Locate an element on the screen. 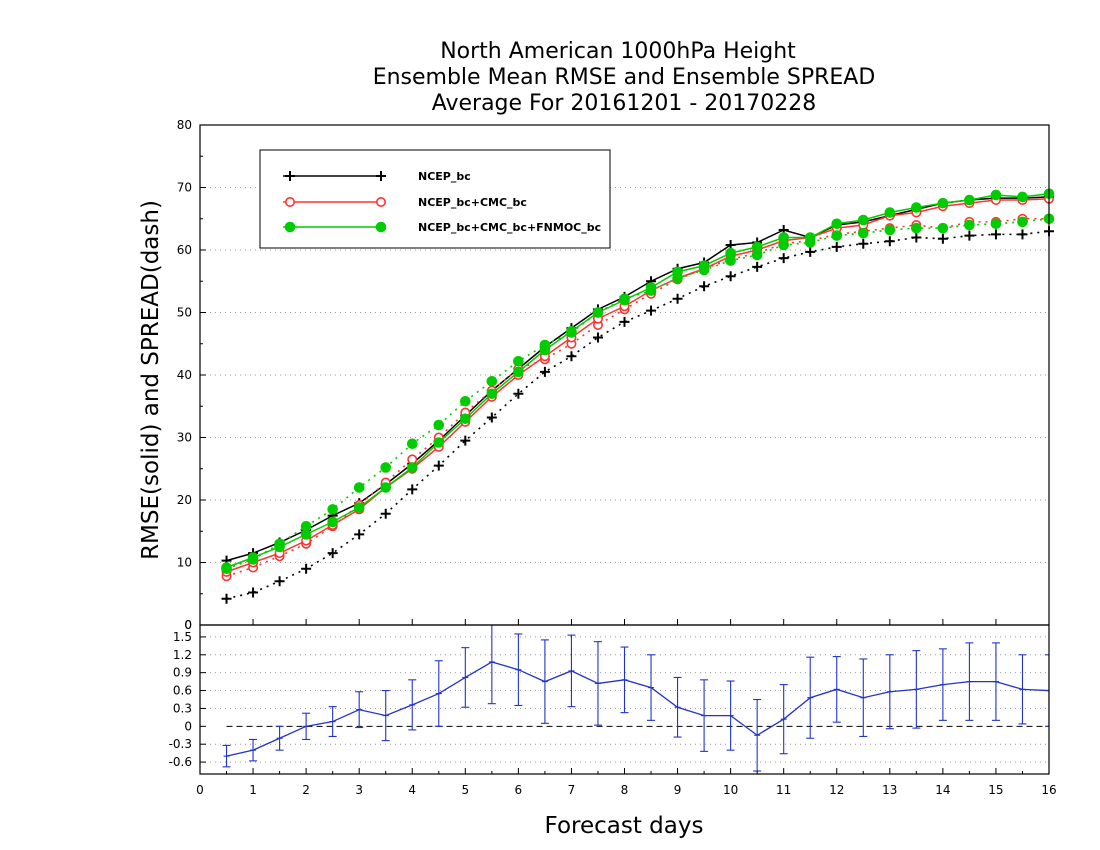 The width and height of the screenshot is (1100, 850). x-tick-label: 9 is located at coordinates (678, 790).